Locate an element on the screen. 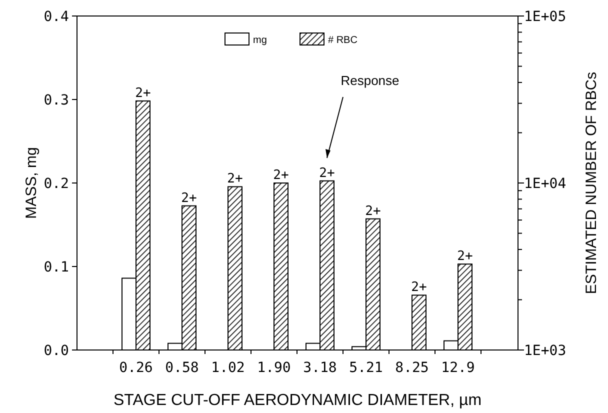  y-axis-title: MASS, mg is located at coordinates (31, 183).